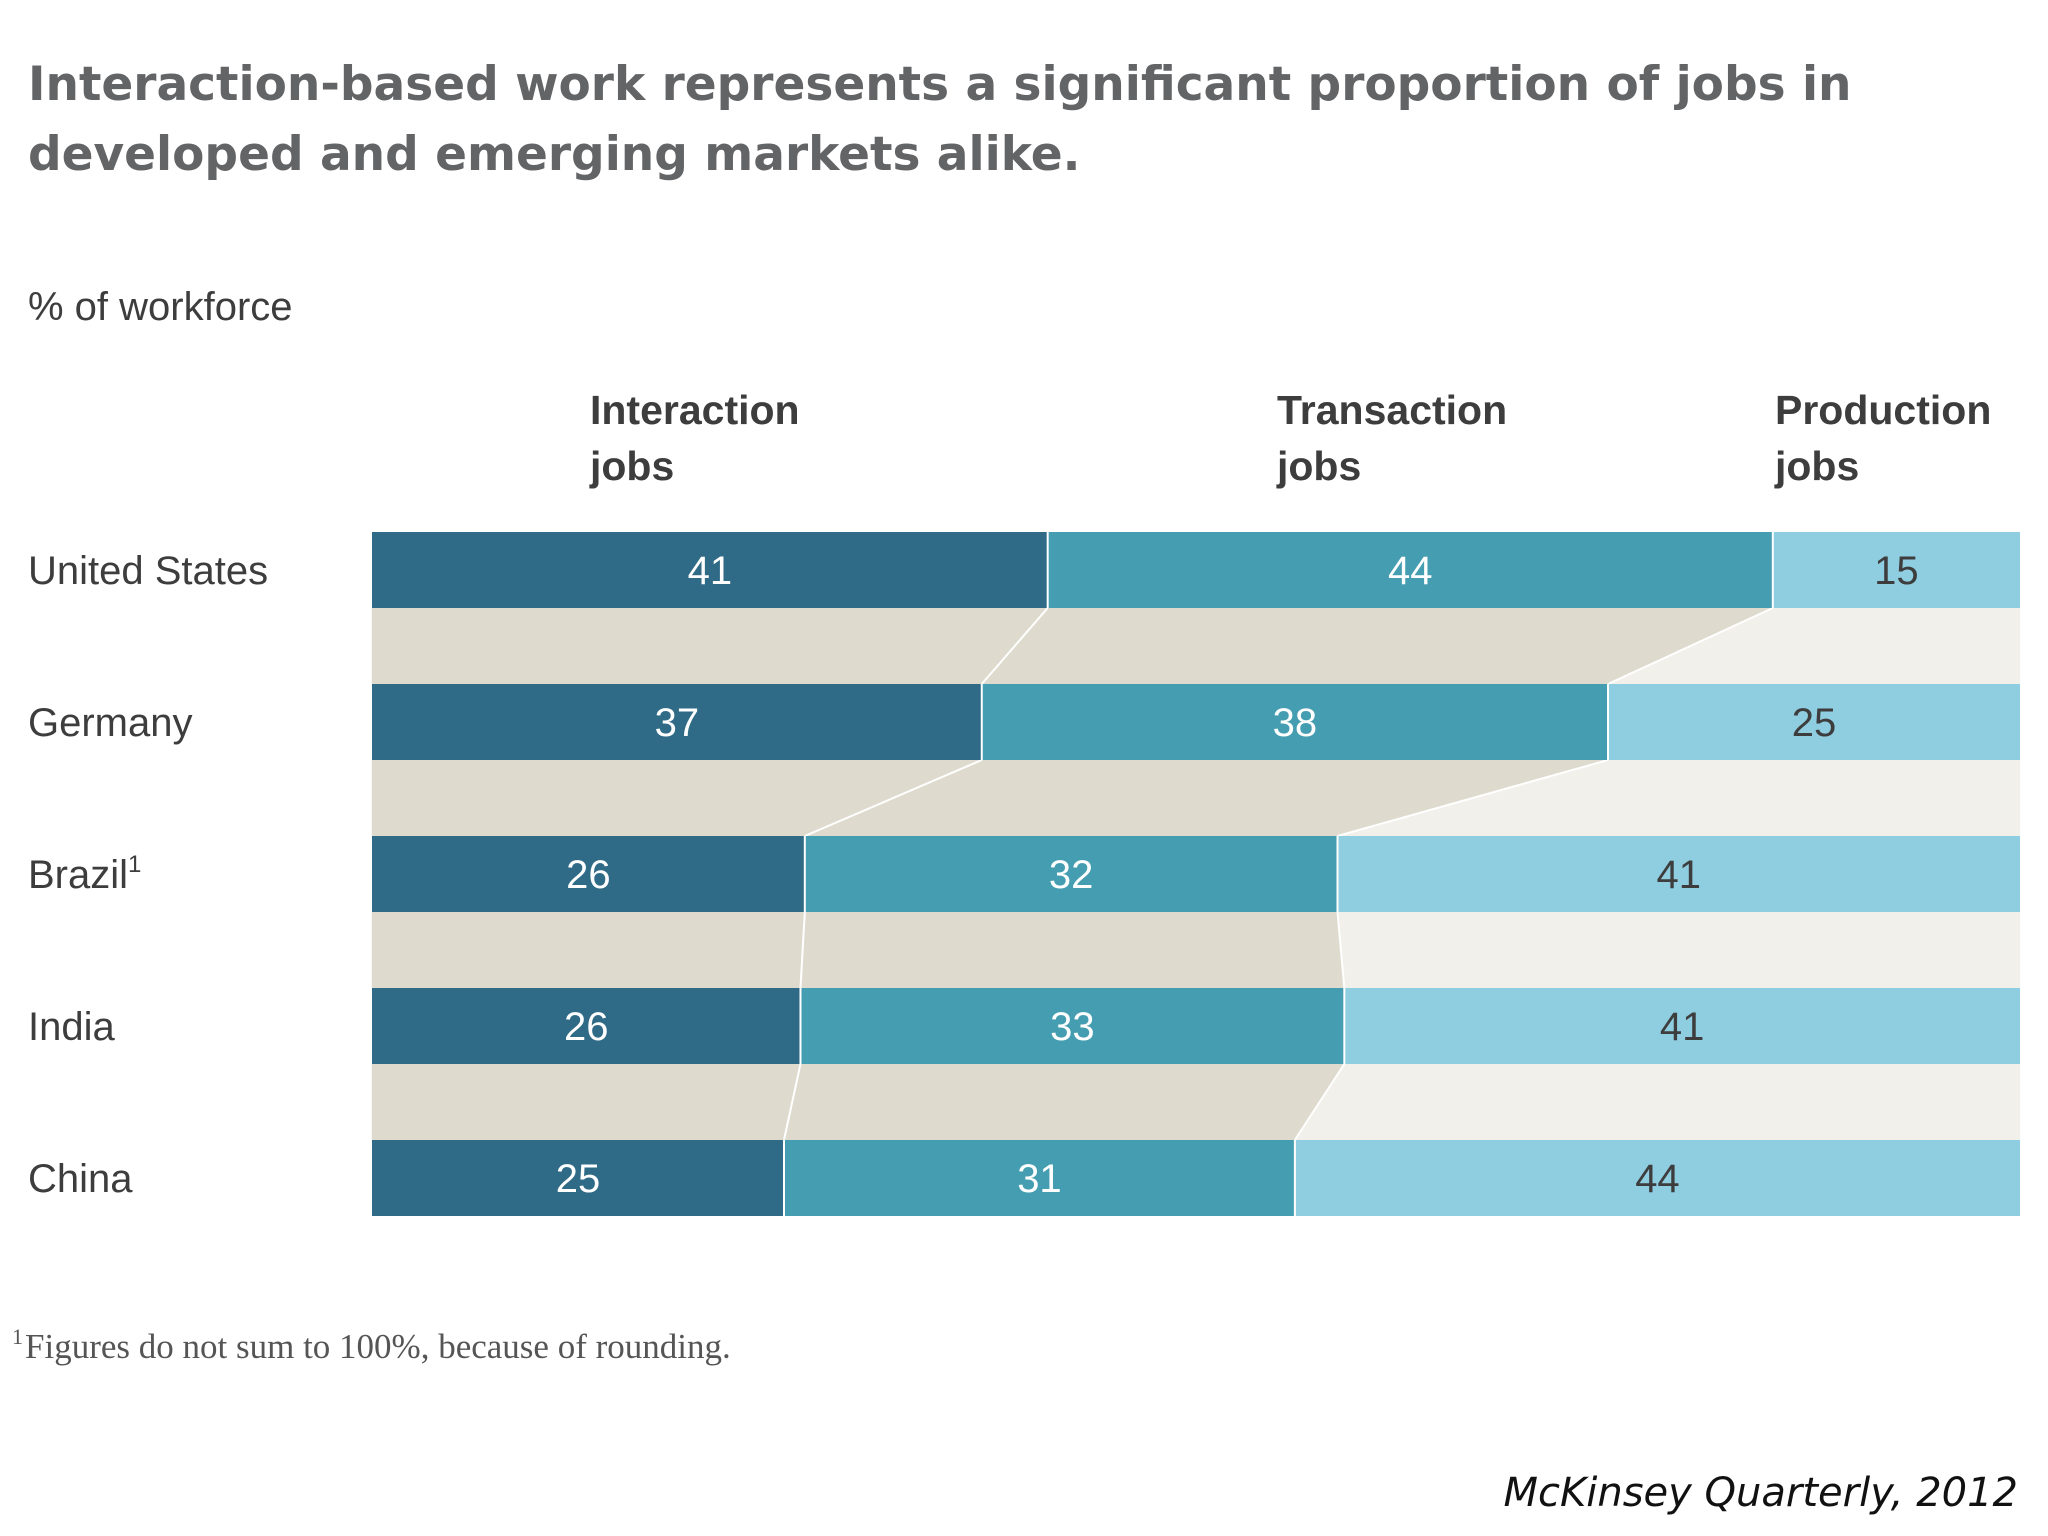 The width and height of the screenshot is (2048, 1536). Describe the element at coordinates (1072, 950) in the screenshot. I see `connector-brazil-to-india-transaction-jobs` at that location.